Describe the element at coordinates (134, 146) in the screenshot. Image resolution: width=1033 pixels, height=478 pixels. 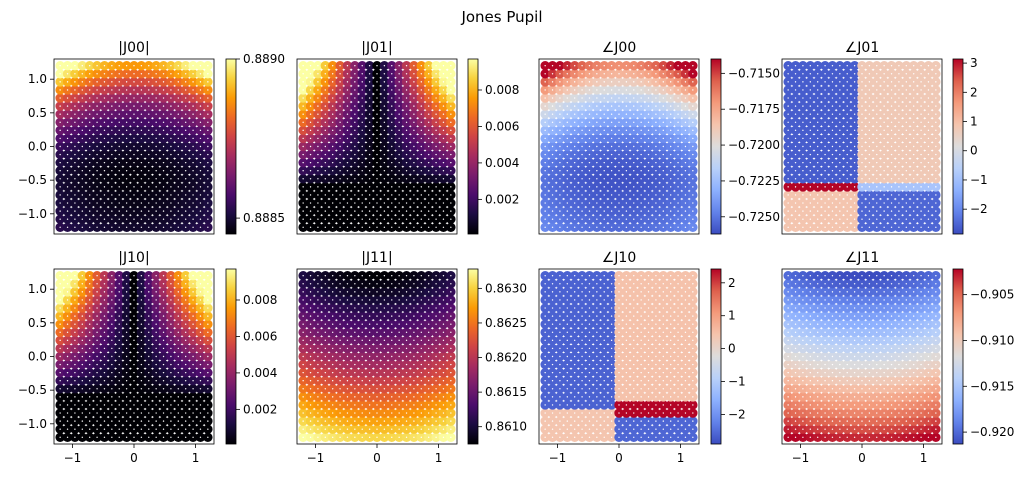
I see `scatter-points` at that location.